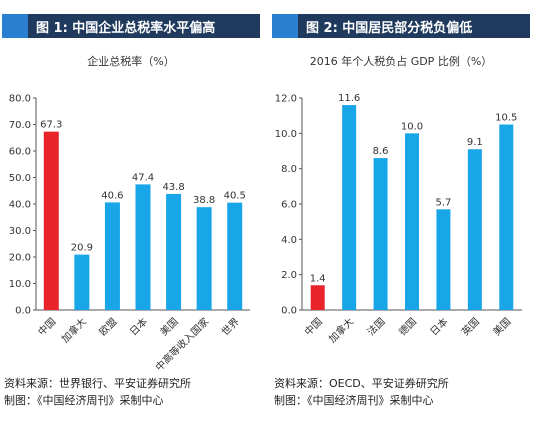 This screenshot has height=423, width=534. Describe the element at coordinates (289, 240) in the screenshot. I see `y-tick-label: 4.0` at that location.